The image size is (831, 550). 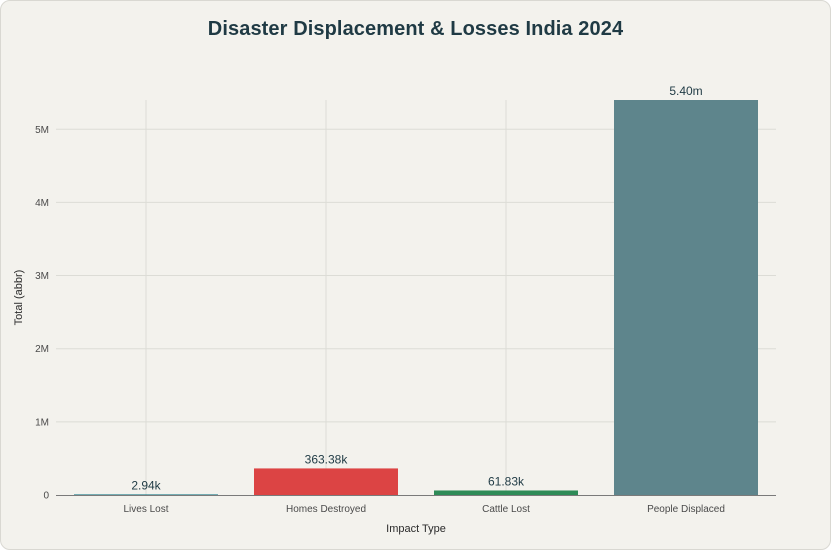 I want to click on data-label: 5.40m, so click(x=685, y=91).